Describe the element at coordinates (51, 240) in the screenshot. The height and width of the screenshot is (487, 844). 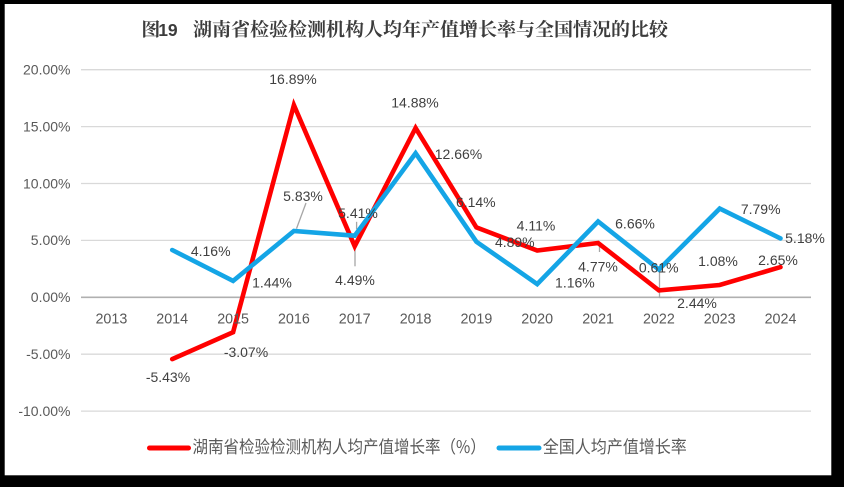
I see `svg-text: 5.00%` at that location.